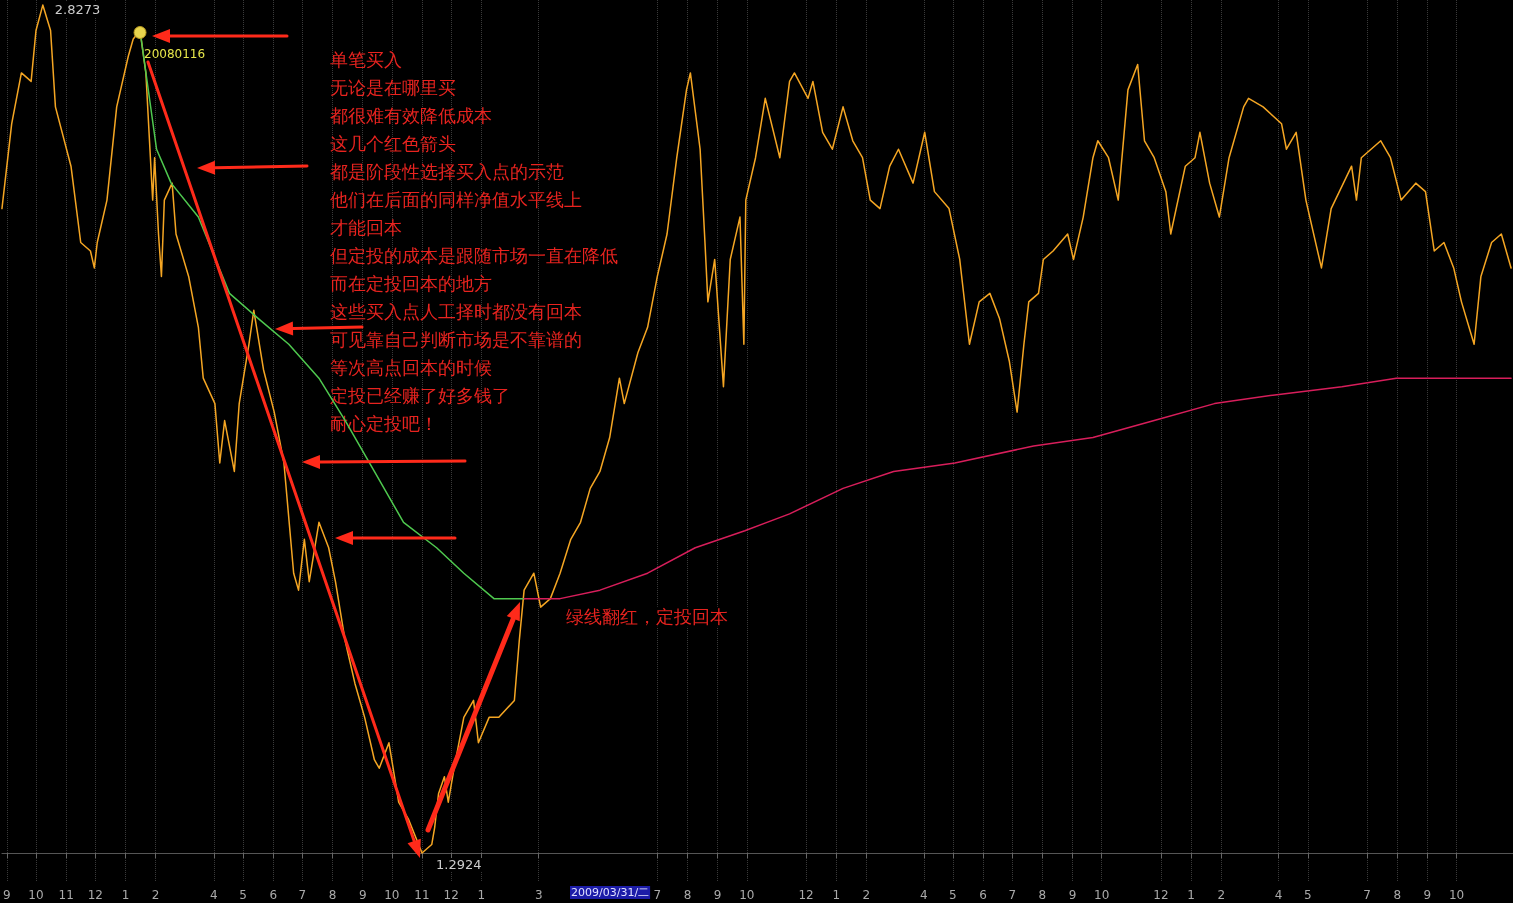 The width and height of the screenshot is (1513, 903). What do you see at coordinates (647, 617) in the screenshot?
I see `annotation: 绿线翻红，定投回本` at bounding box center [647, 617].